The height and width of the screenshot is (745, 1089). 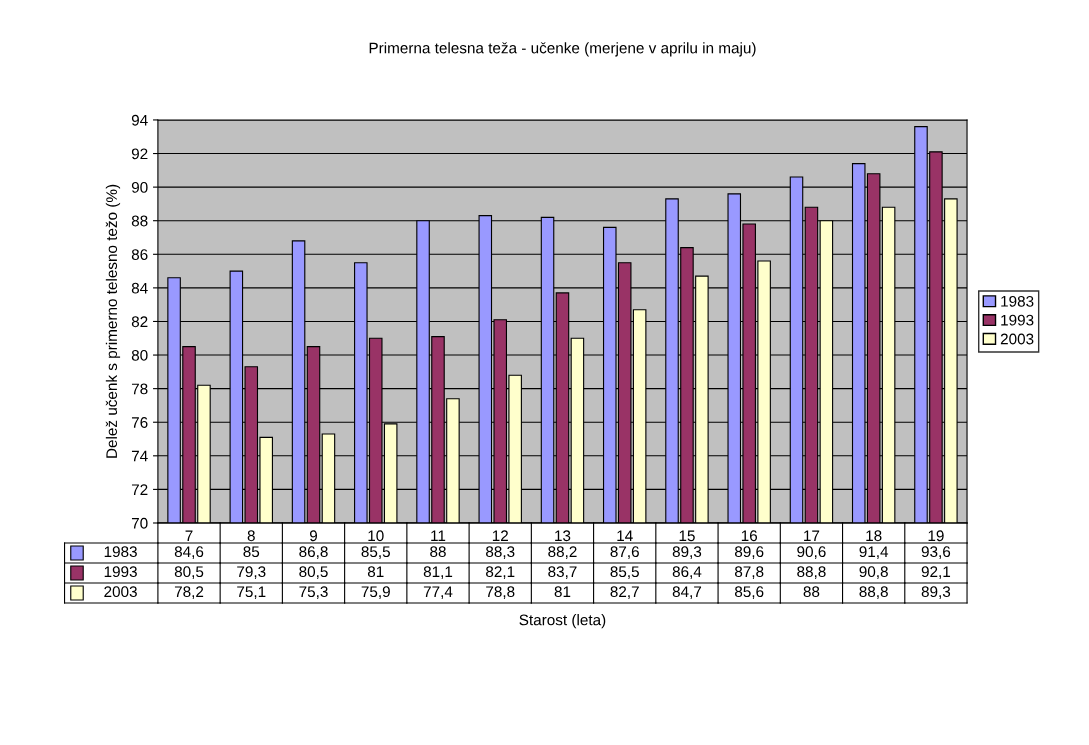 I want to click on legend-label: 1993, so click(x=1017, y=320).